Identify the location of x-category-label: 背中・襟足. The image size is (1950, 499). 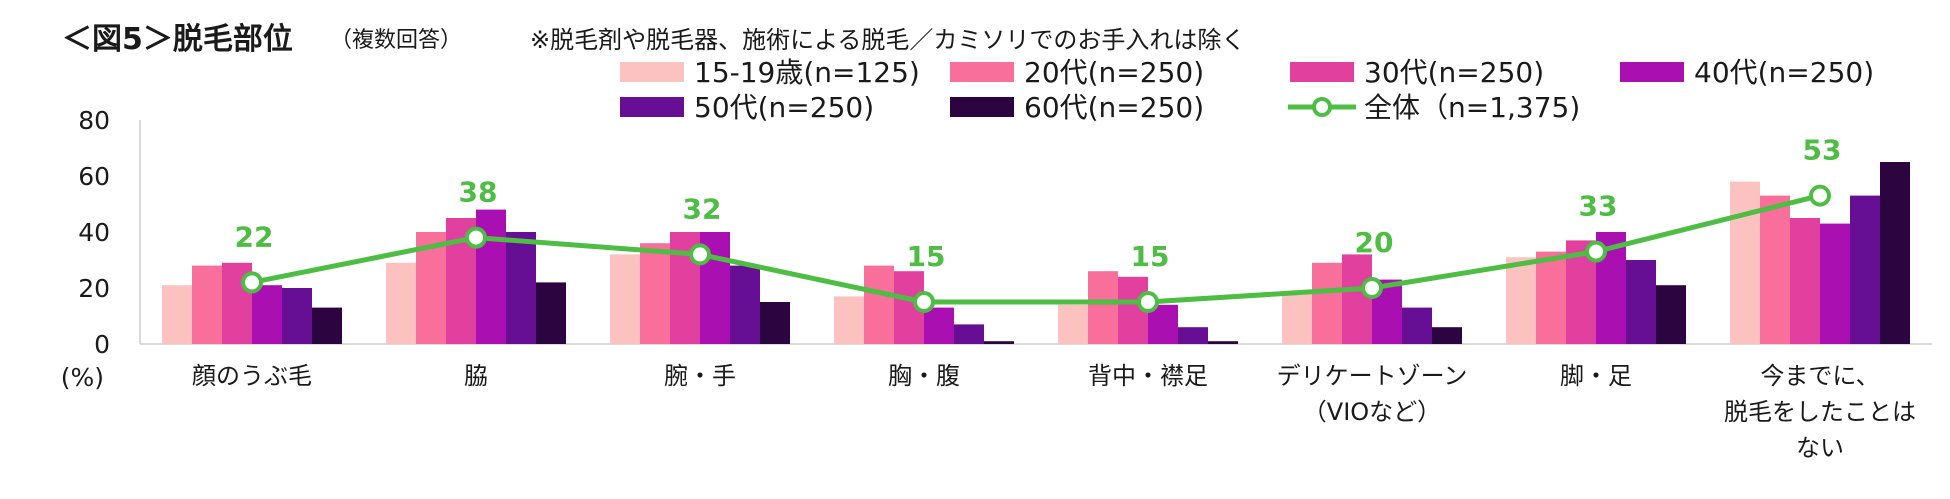
(1148, 376).